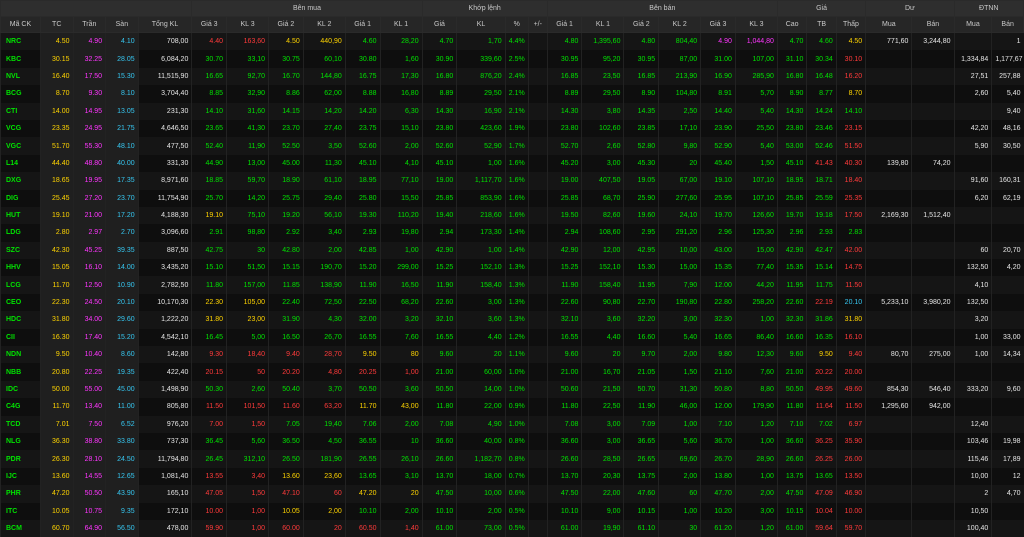 This screenshot has height=537, width=1024. I want to click on stock-symbol: BCM, so click(20, 528).